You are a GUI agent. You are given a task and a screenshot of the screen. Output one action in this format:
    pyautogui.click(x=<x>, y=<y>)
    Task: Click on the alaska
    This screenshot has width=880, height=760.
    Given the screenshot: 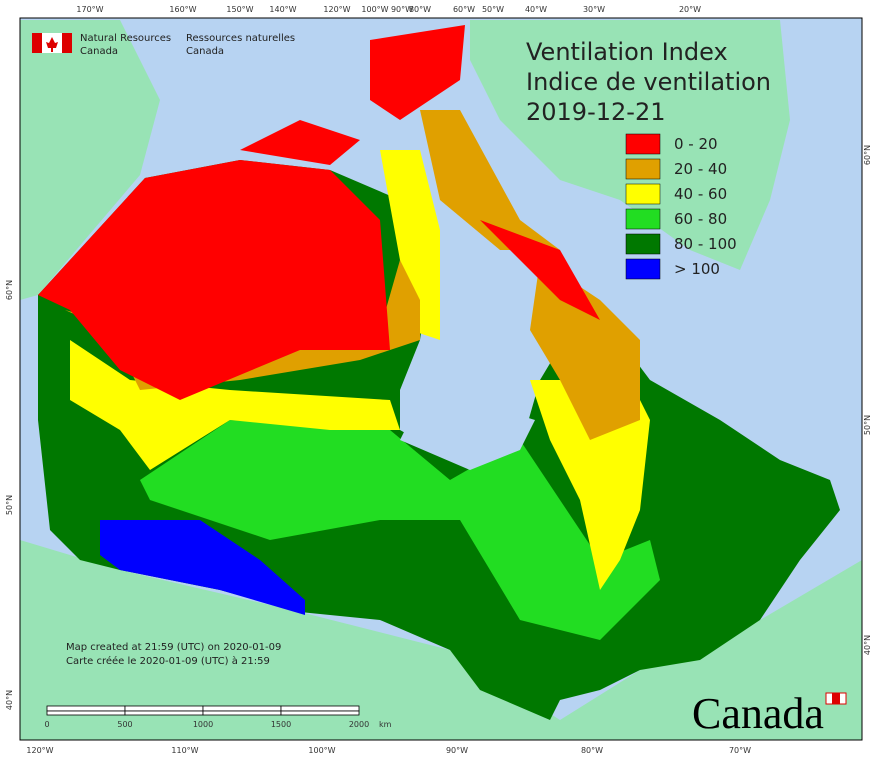 What is the action you would take?
    pyautogui.click(x=90, y=160)
    